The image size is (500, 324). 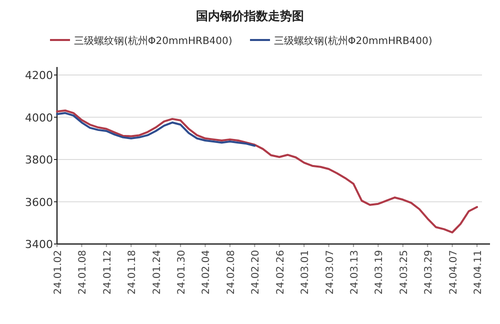 I want to click on x-tick-label: 24.01.12, so click(x=108, y=272).